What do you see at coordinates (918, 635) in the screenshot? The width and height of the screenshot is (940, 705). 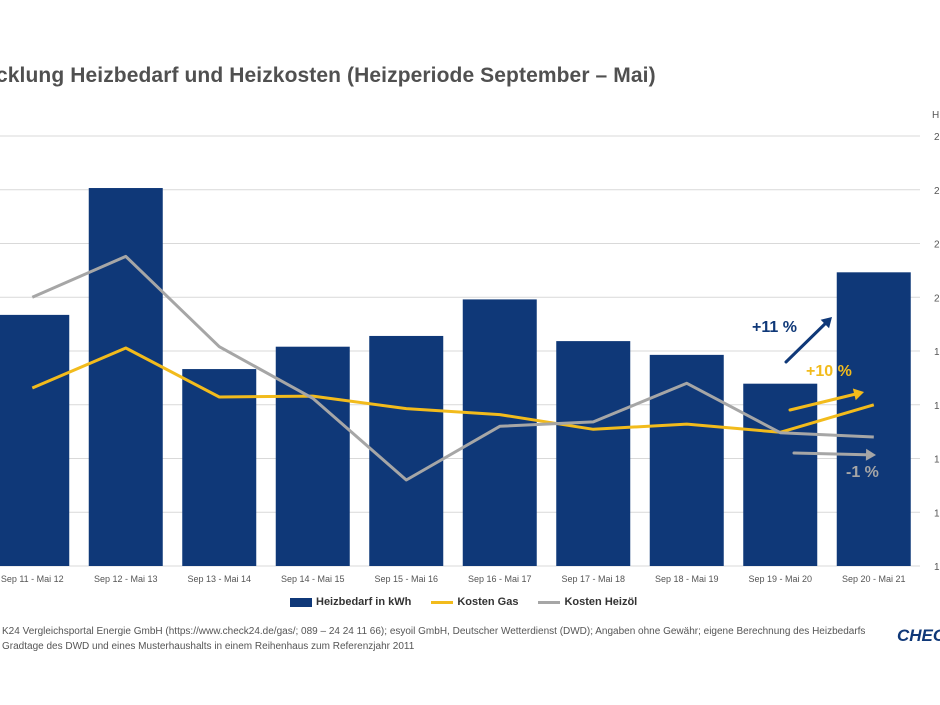 I see `brand-logo: CHEC` at bounding box center [918, 635].